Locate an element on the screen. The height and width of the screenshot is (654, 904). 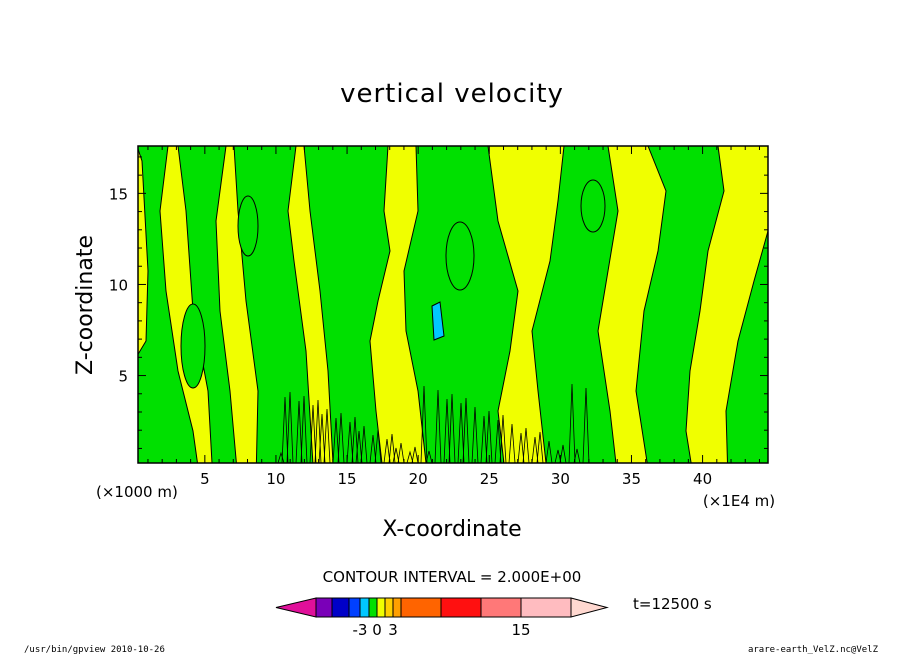
y-unit-label: (×1000 m) is located at coordinates (137, 492).